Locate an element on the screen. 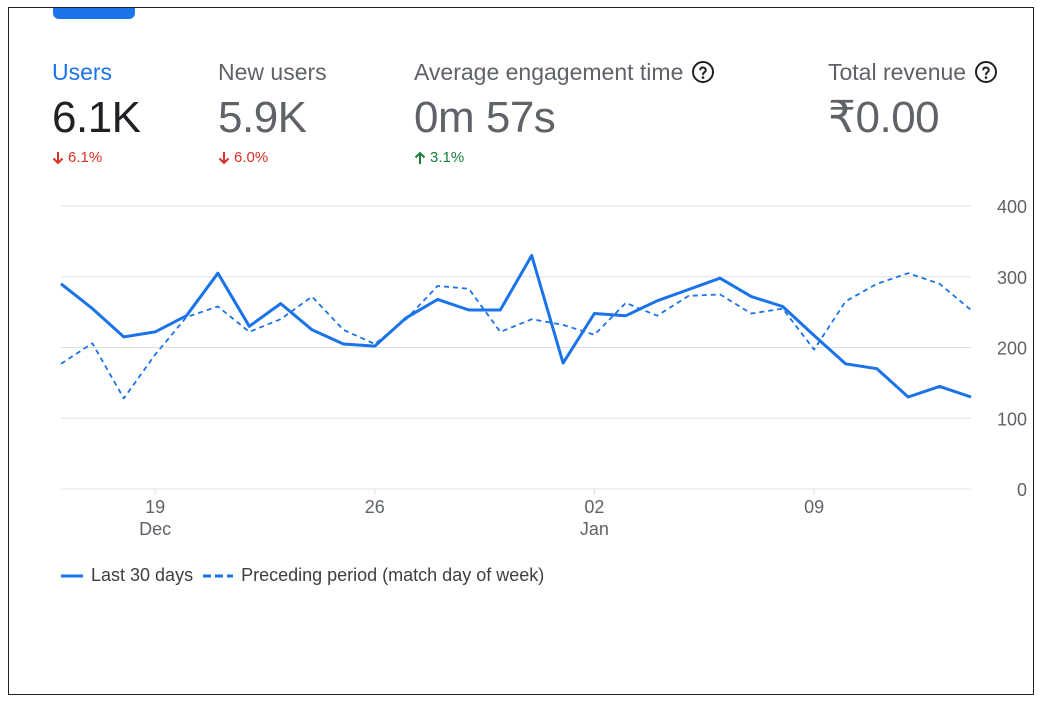 This screenshot has height=702, width=1044. legend-label: Last 30 days is located at coordinates (142, 575).